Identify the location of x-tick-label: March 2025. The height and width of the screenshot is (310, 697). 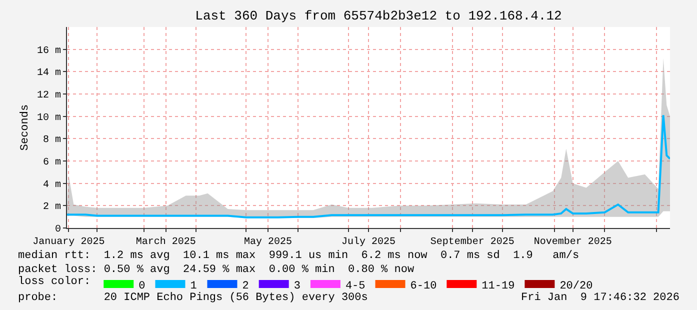
(166, 242).